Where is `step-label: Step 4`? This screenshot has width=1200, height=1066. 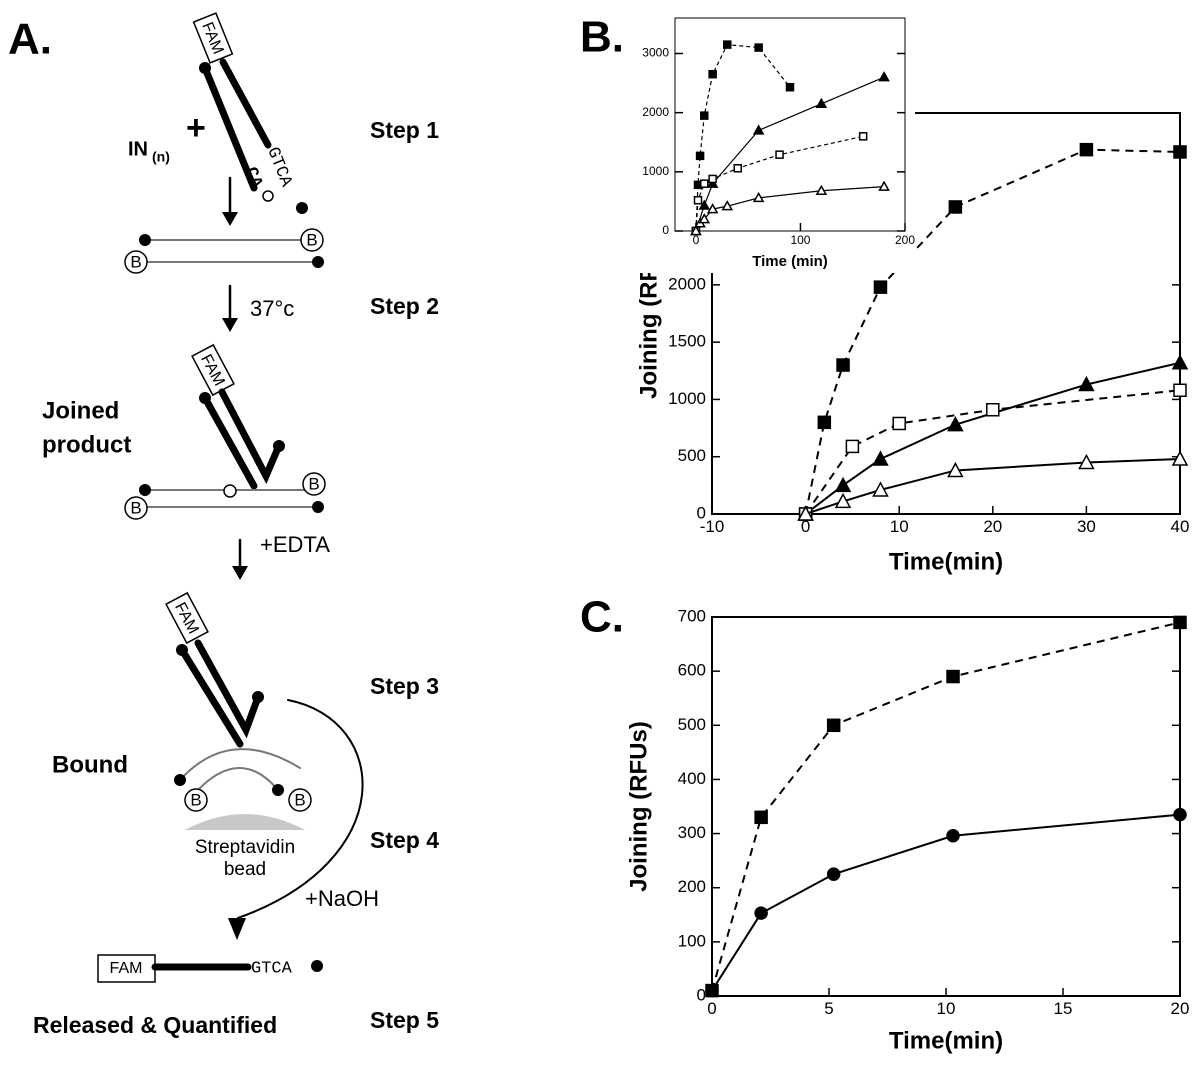 step-label: Step 4 is located at coordinates (404, 840).